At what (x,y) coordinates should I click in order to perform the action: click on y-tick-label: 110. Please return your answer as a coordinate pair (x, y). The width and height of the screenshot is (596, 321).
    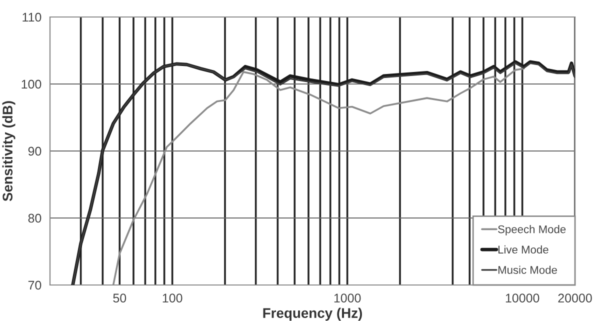
    Looking at the image, I should click on (32, 17).